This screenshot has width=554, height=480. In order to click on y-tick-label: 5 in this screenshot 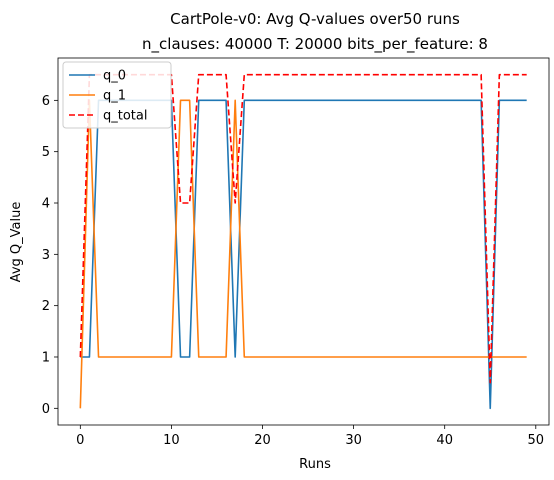, I will do `click(46, 152)`.